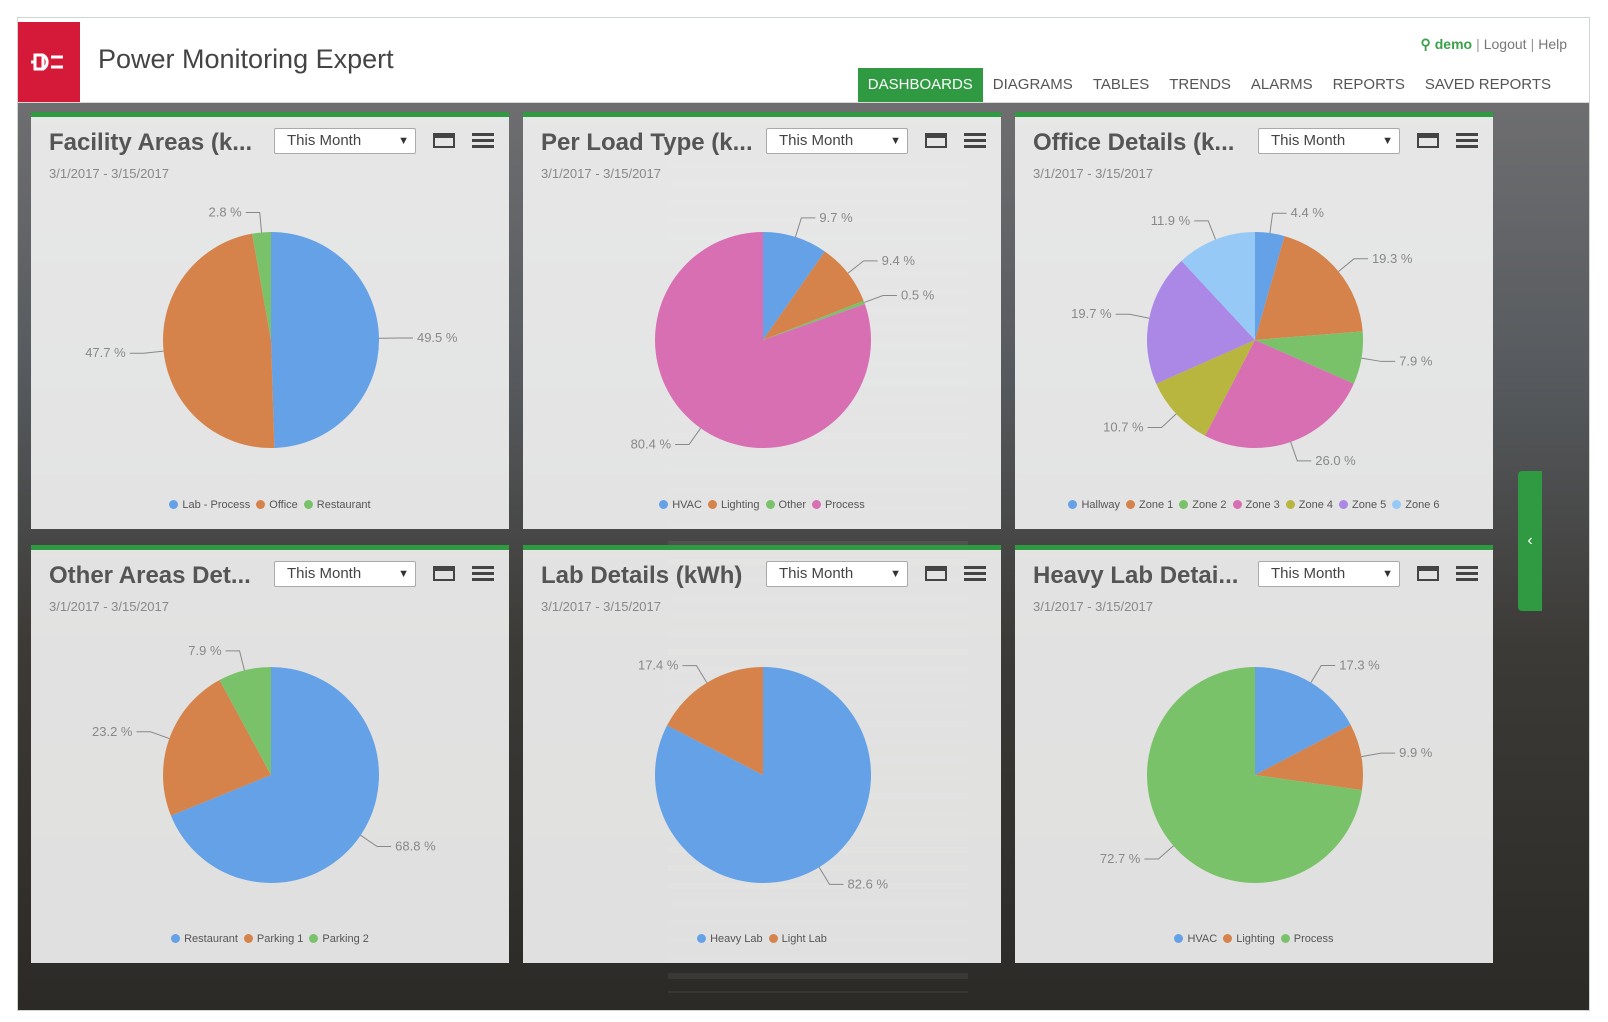  Describe the element at coordinates (1270, 286) in the screenshot. I see `pie-slice-hallway` at that location.